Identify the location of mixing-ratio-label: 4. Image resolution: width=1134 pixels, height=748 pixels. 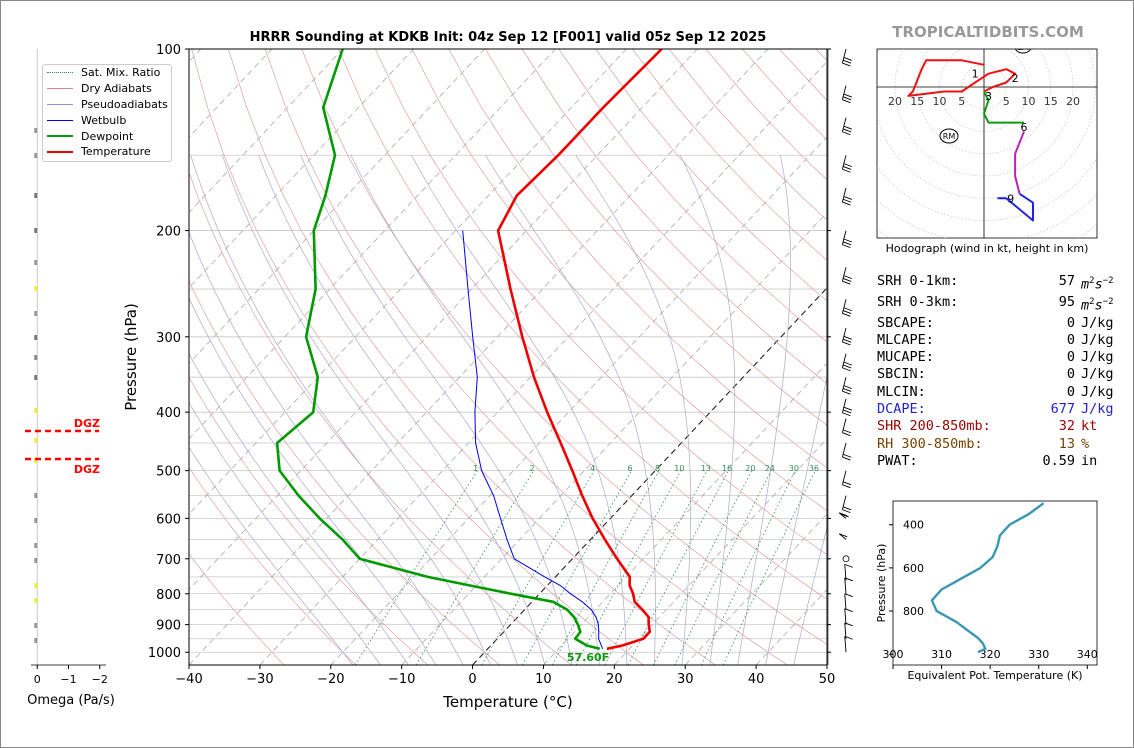
(592, 468).